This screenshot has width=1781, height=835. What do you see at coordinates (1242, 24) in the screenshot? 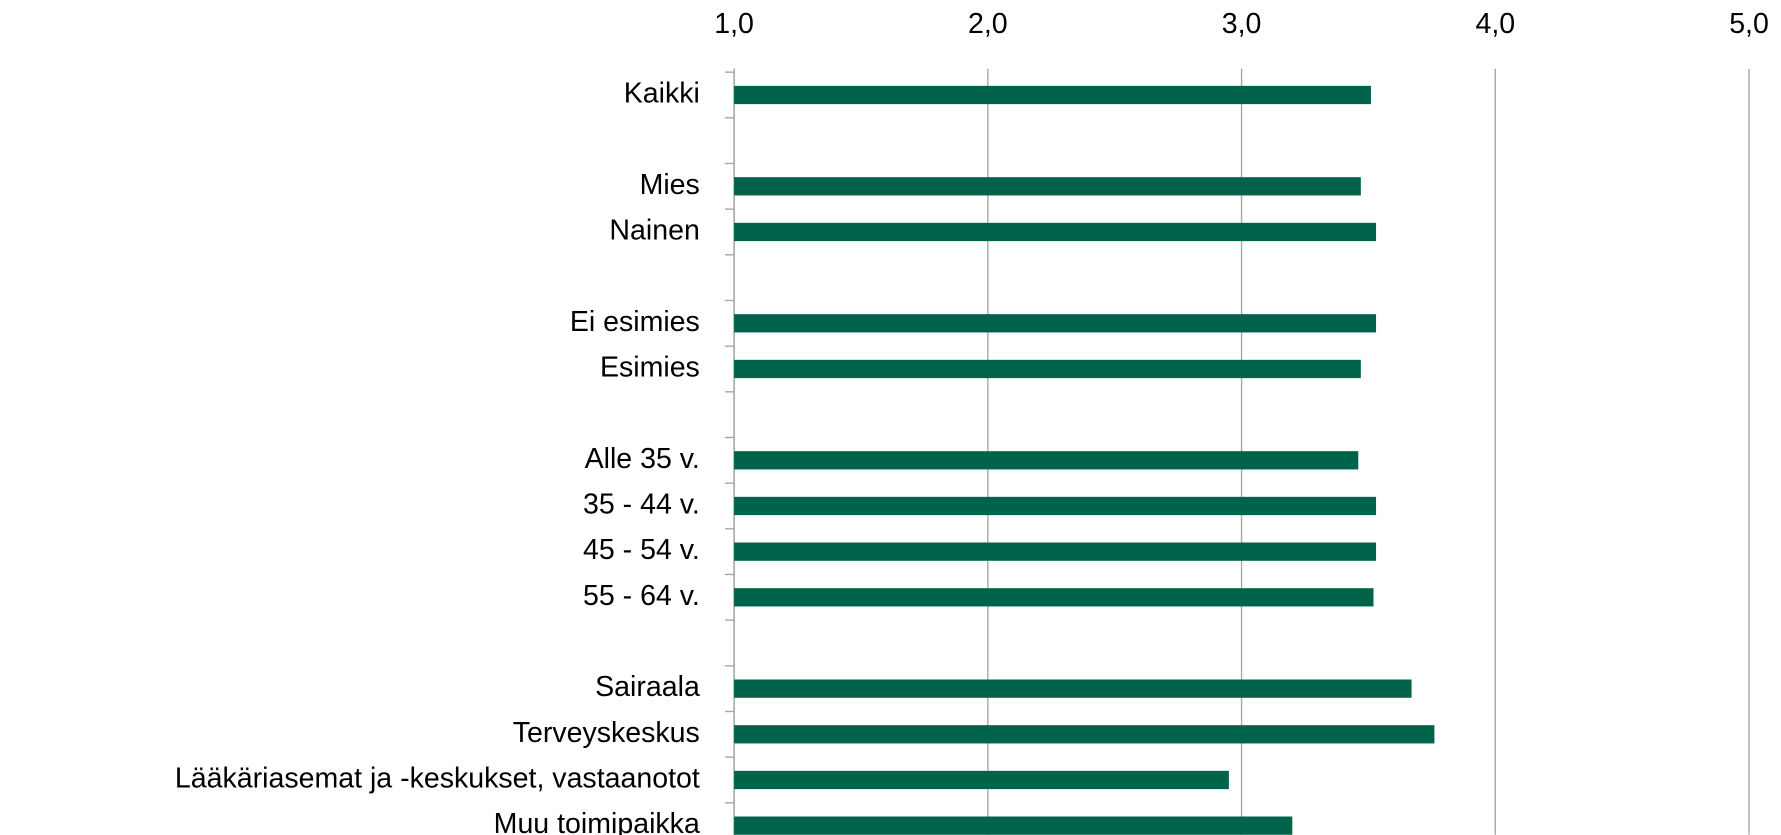
I see `x-tick-label: 3,0` at bounding box center [1242, 24].